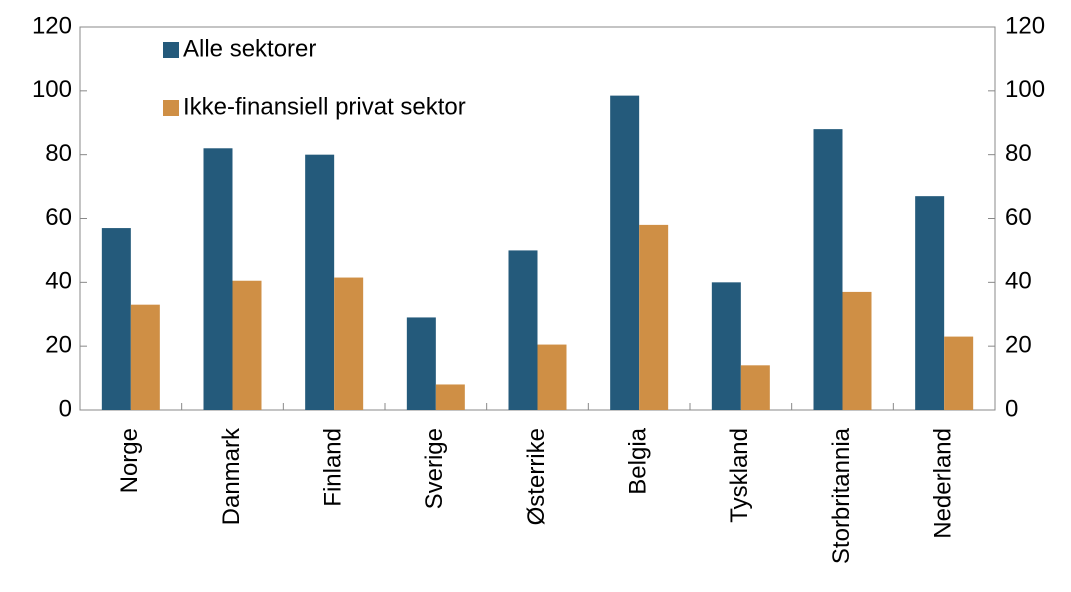 The height and width of the screenshot is (592, 1071). I want to click on x-tick-label: Sverige, so click(434, 468).